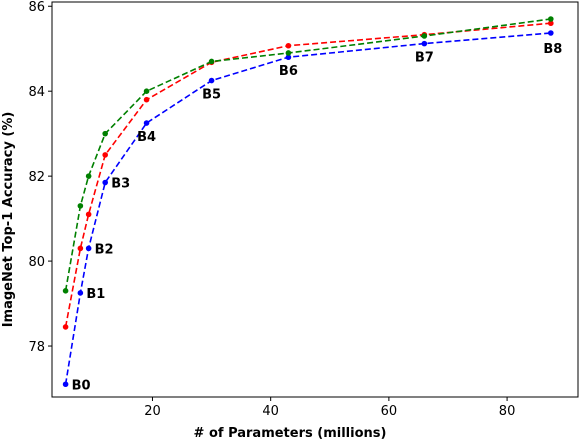  Describe the element at coordinates (152, 411) in the screenshot. I see `x-tick-label: 20` at that location.